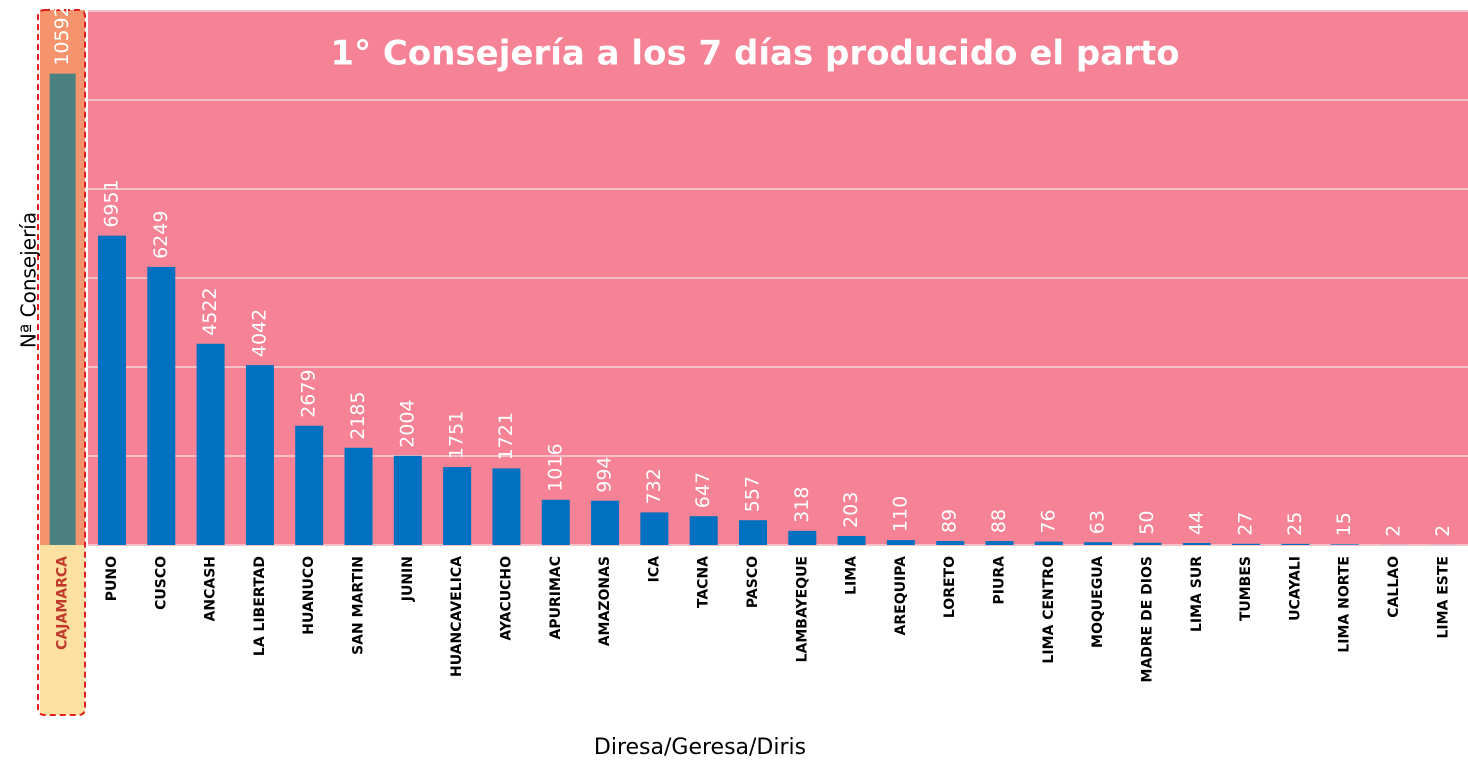  Describe the element at coordinates (753, 582) in the screenshot. I see `x-tick-label: PASCO` at that location.